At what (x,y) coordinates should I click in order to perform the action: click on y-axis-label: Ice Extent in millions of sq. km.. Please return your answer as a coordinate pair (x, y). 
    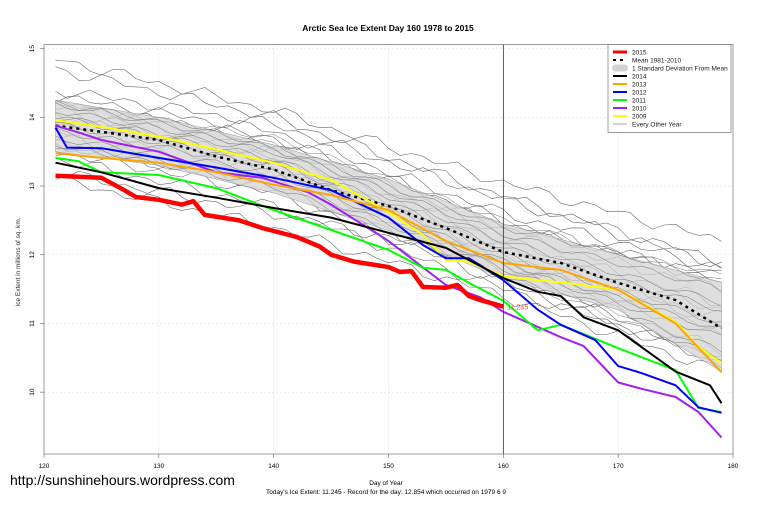
    Looking at the image, I should click on (18, 261).